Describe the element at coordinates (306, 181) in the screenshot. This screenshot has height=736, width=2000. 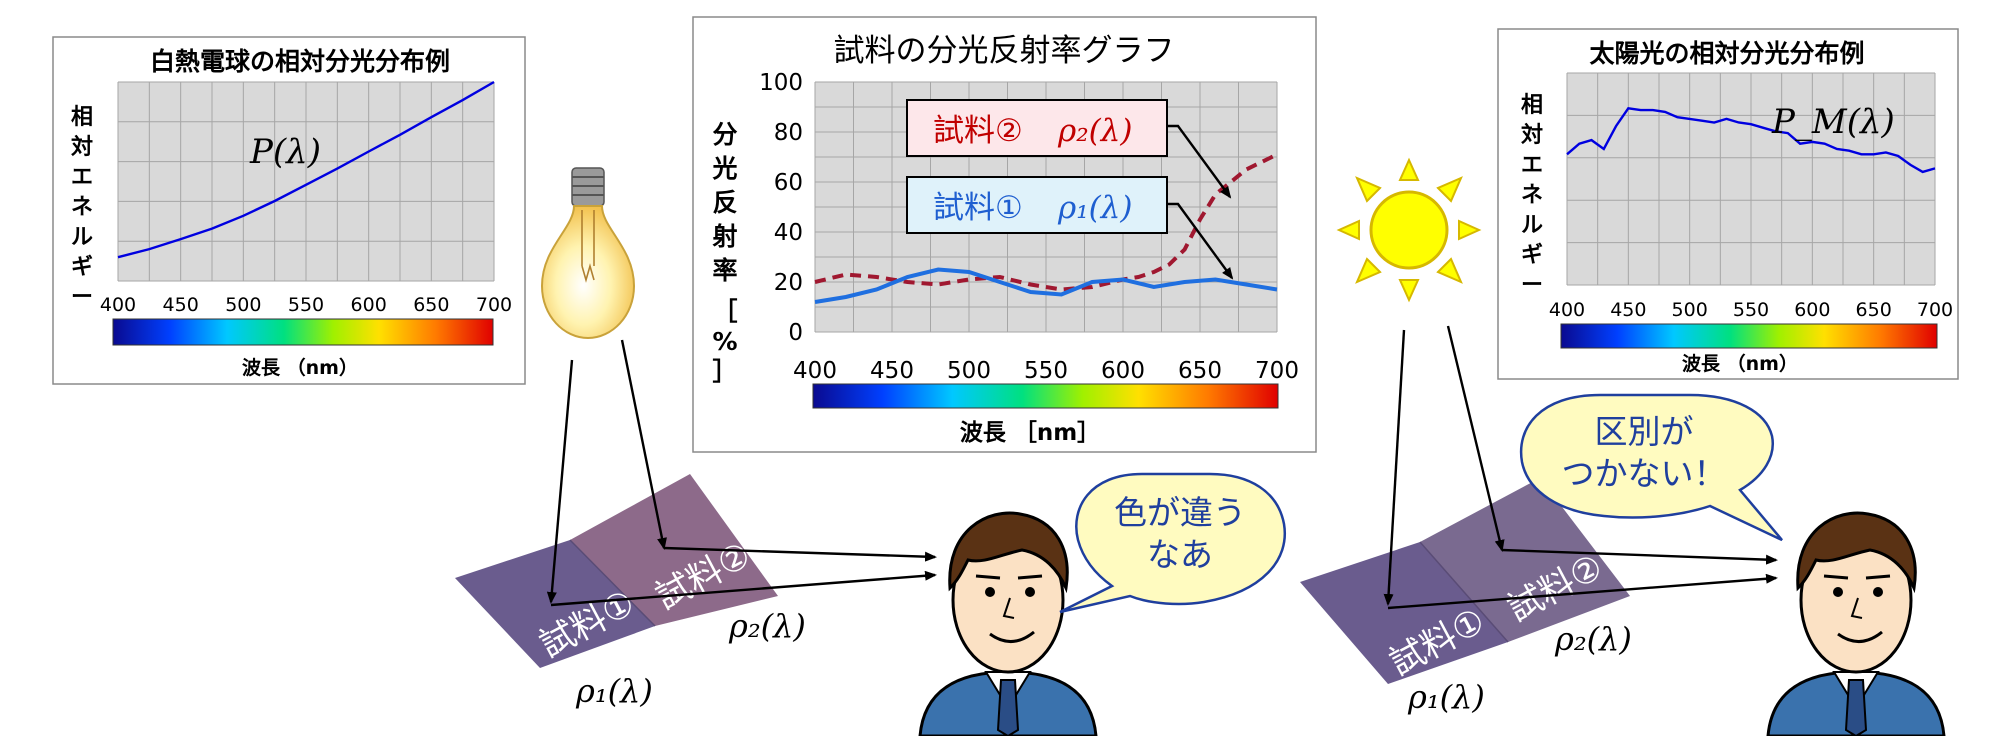
I see `left-chart-grid` at that location.